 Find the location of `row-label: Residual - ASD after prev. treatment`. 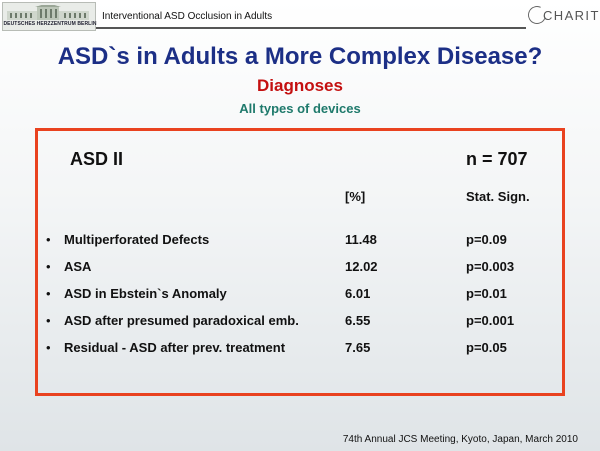

row-label: Residual - ASD after prev. treatment is located at coordinates (175, 347).